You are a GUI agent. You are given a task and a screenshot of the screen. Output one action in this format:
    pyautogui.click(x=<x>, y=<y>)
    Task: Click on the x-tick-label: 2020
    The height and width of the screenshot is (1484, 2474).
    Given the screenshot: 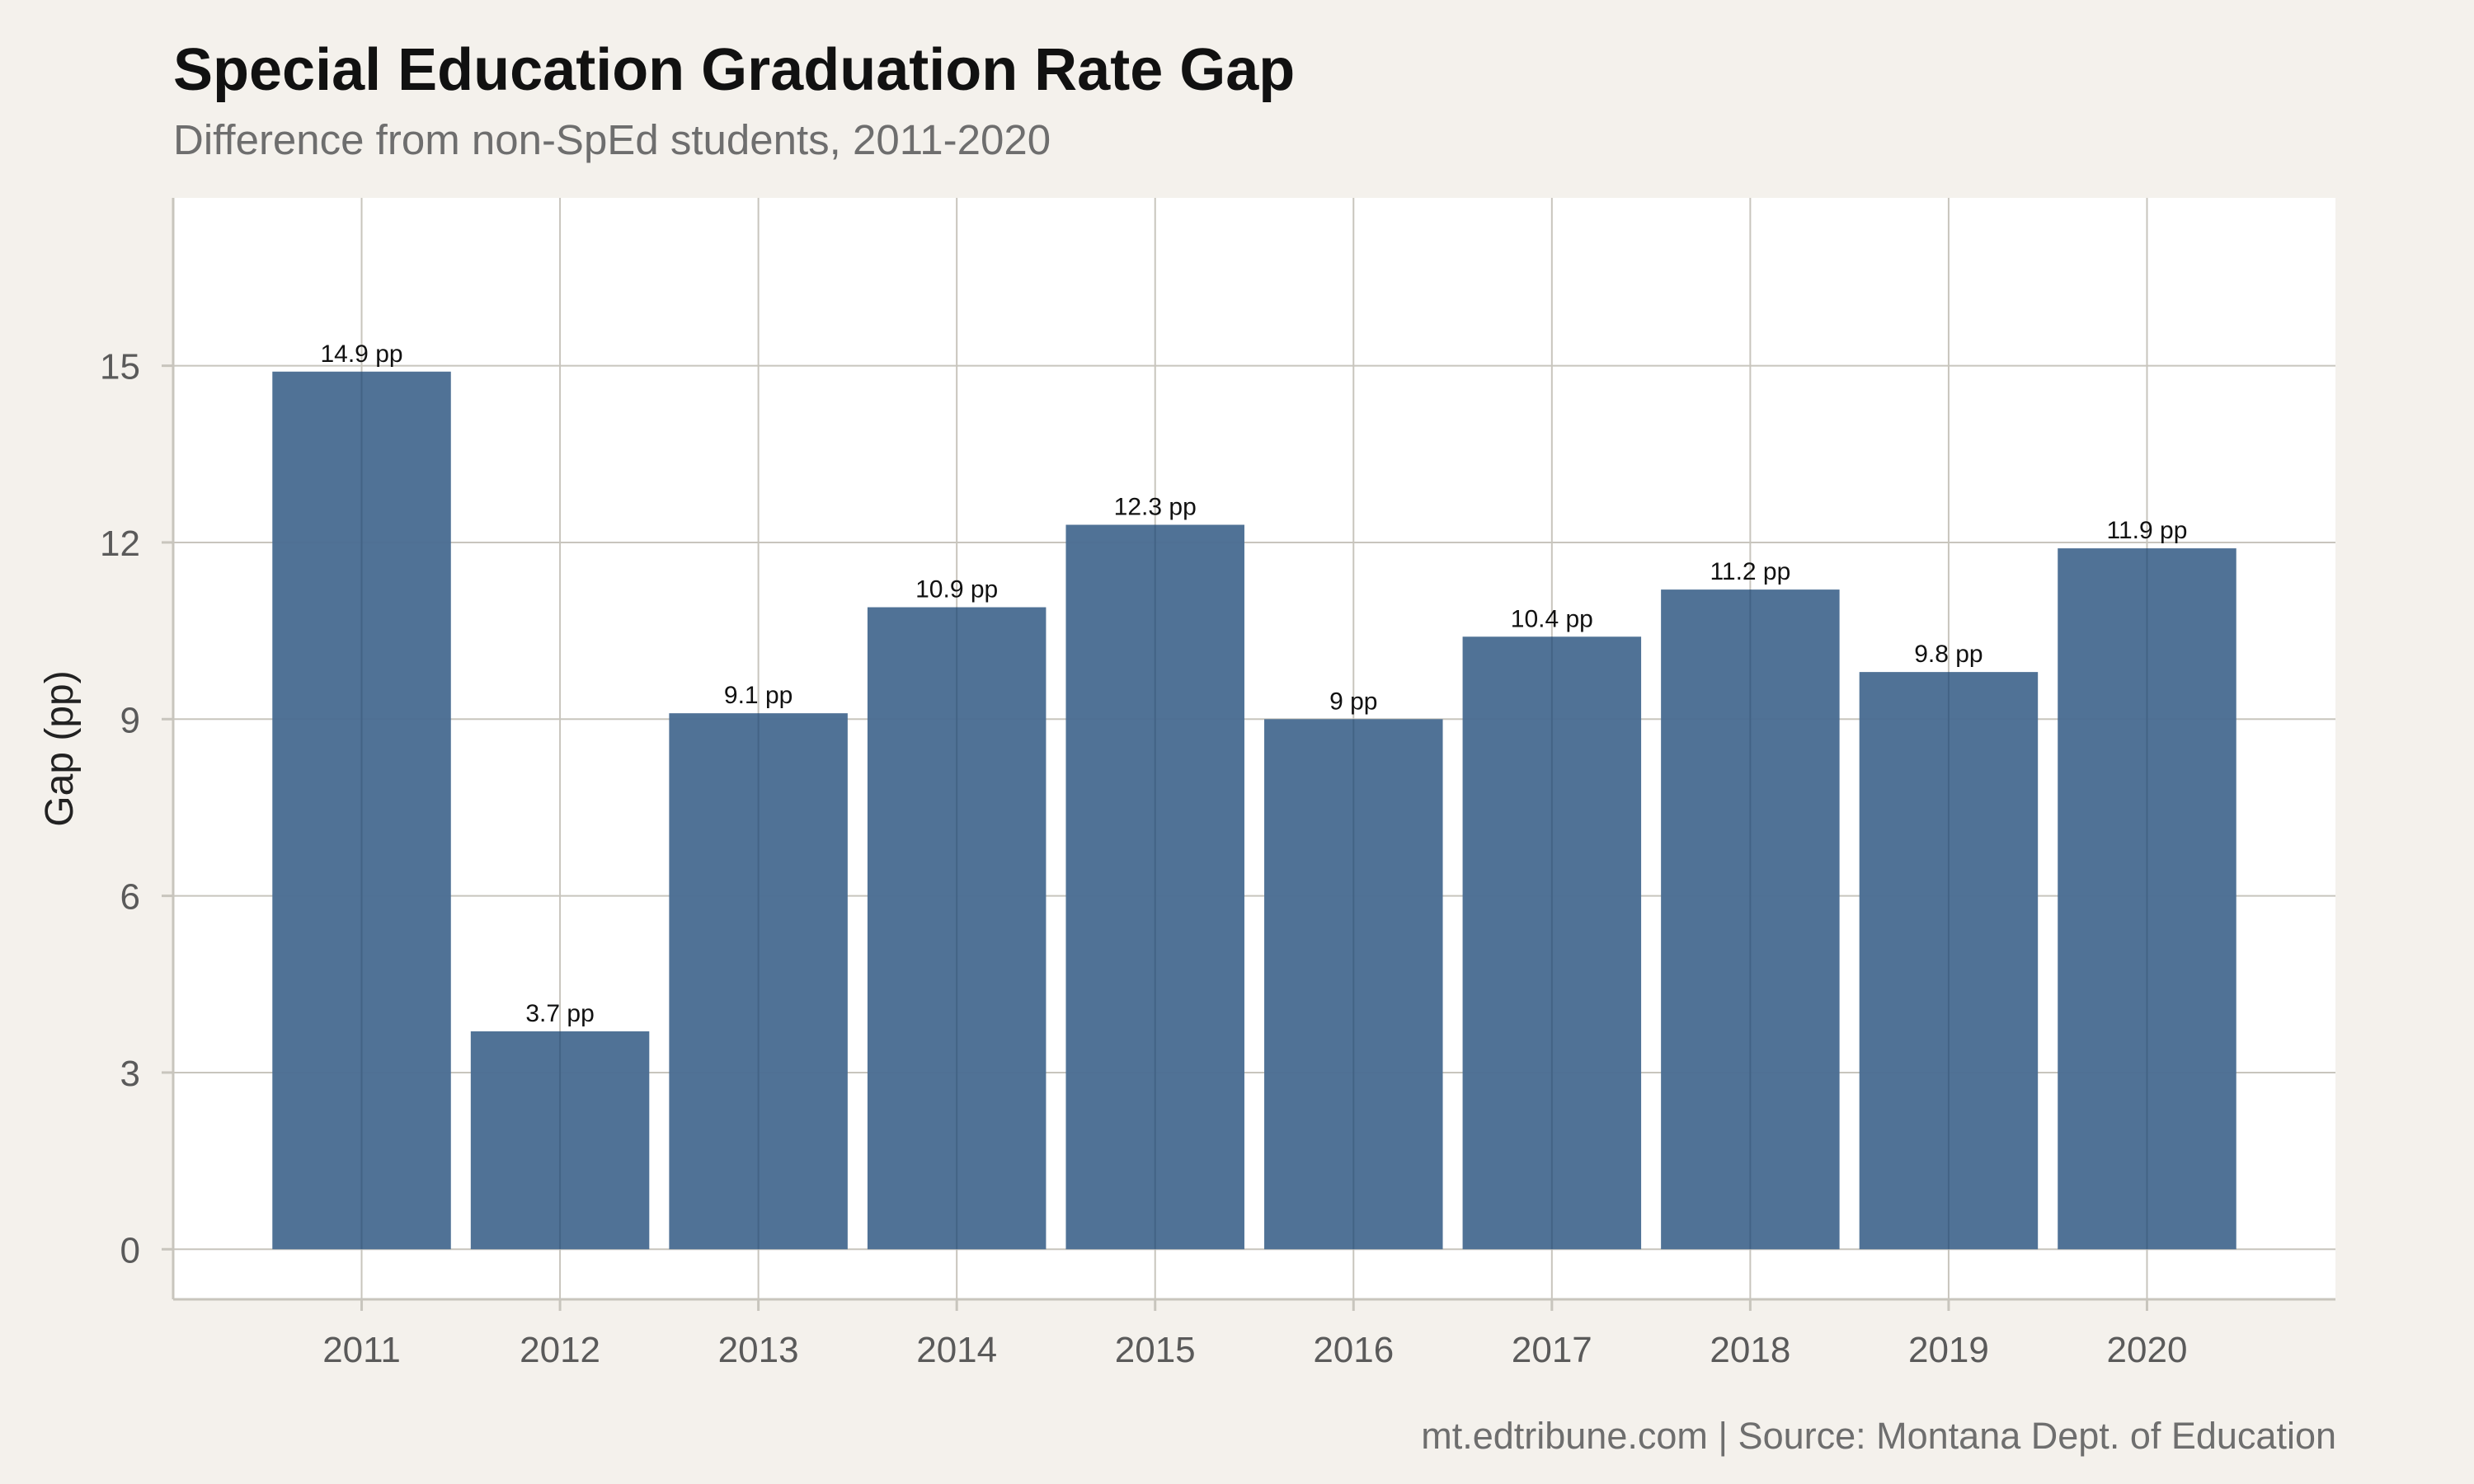 What is the action you would take?
    pyautogui.click(x=2147, y=1350)
    